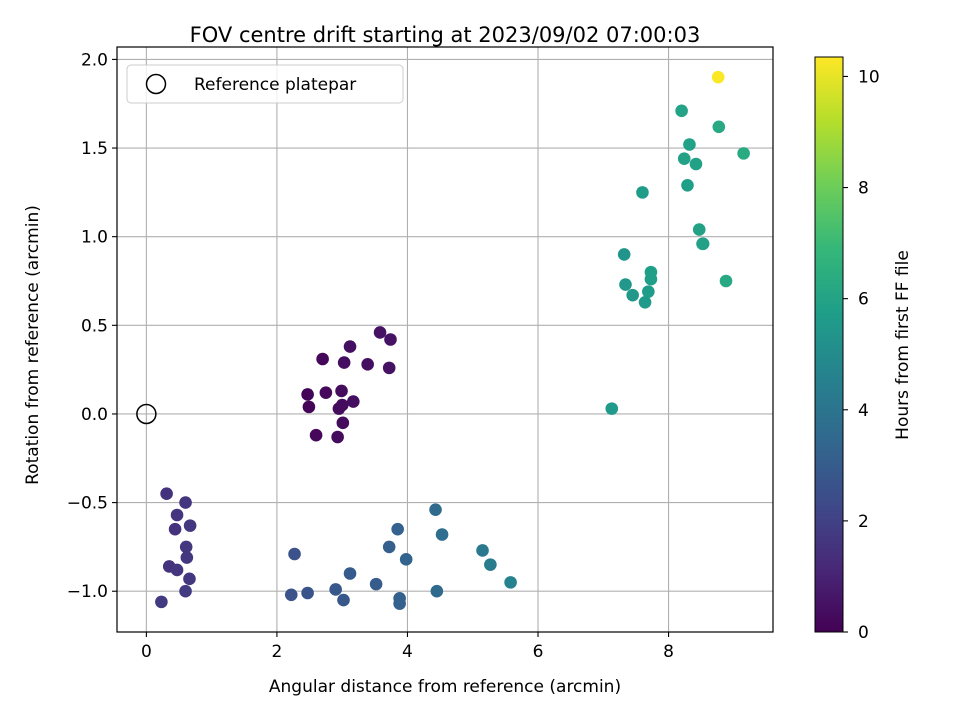  I want to click on x-tick-label: 8, so click(668, 652).